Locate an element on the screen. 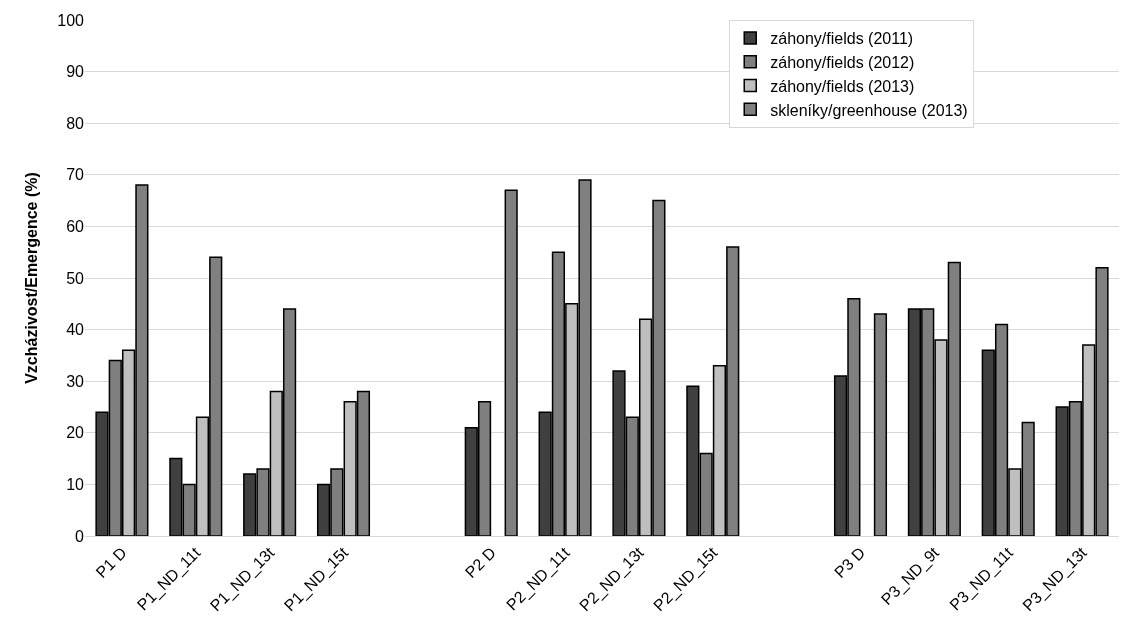 Image resolution: width=1134 pixels, height=641 pixels. y-tick-label: 90 is located at coordinates (75, 72).